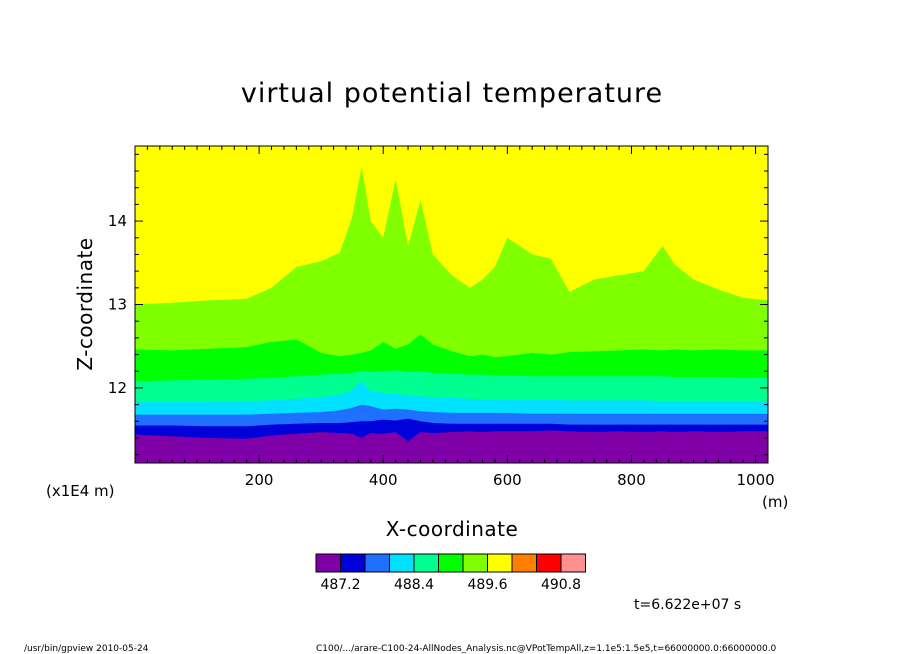  Describe the element at coordinates (117, 388) in the screenshot. I see `y-tick-label: 12` at that location.